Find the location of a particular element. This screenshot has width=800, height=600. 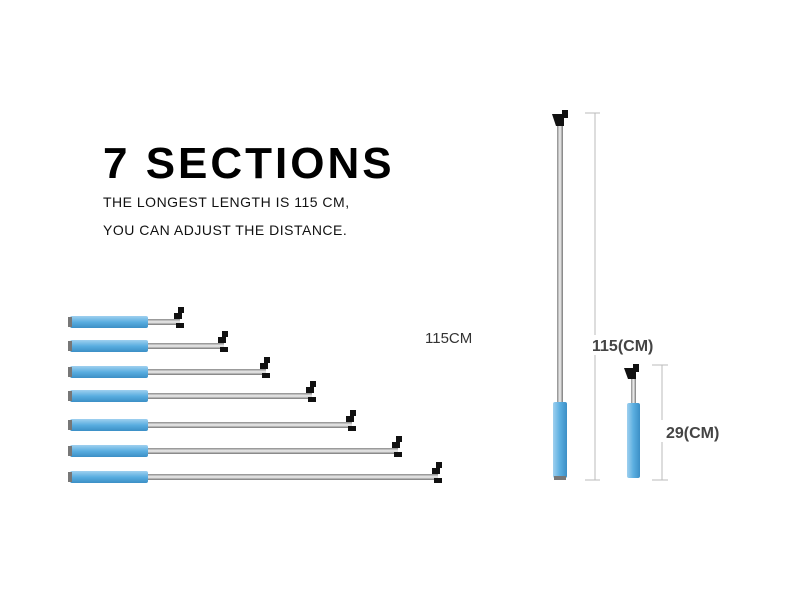

extended-label: 115(CM) is located at coordinates (622, 346).